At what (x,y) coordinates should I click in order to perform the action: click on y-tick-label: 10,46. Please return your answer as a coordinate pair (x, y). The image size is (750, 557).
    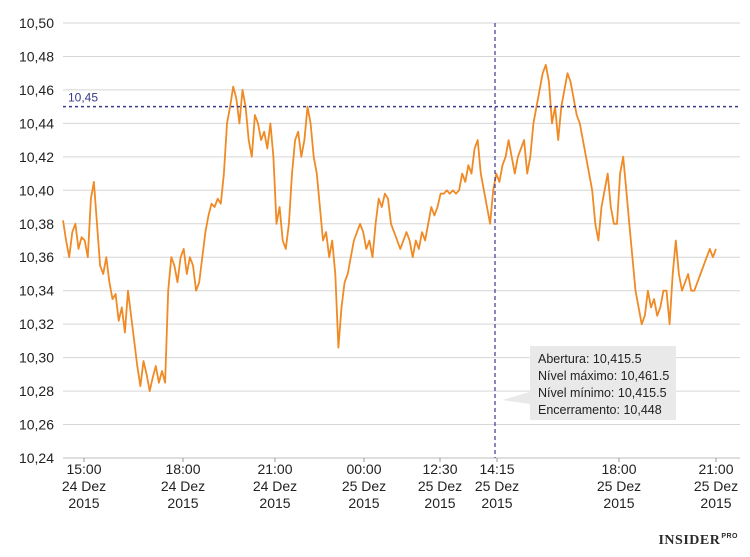
    Looking at the image, I should click on (36, 90).